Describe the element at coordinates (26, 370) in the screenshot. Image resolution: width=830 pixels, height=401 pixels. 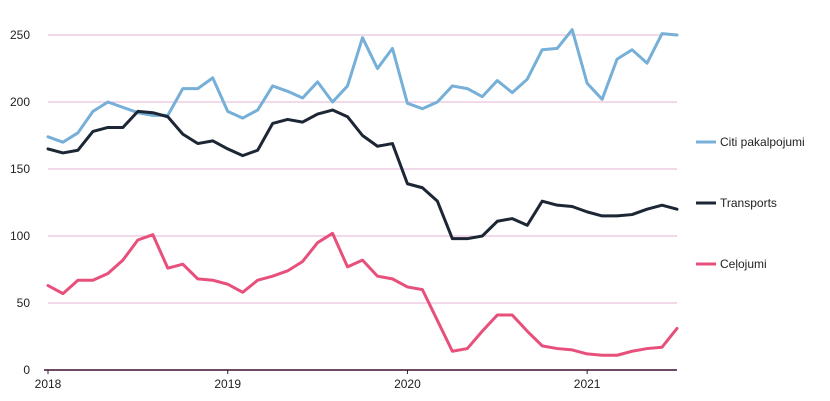
I see `y-tick-label: 0` at that location.